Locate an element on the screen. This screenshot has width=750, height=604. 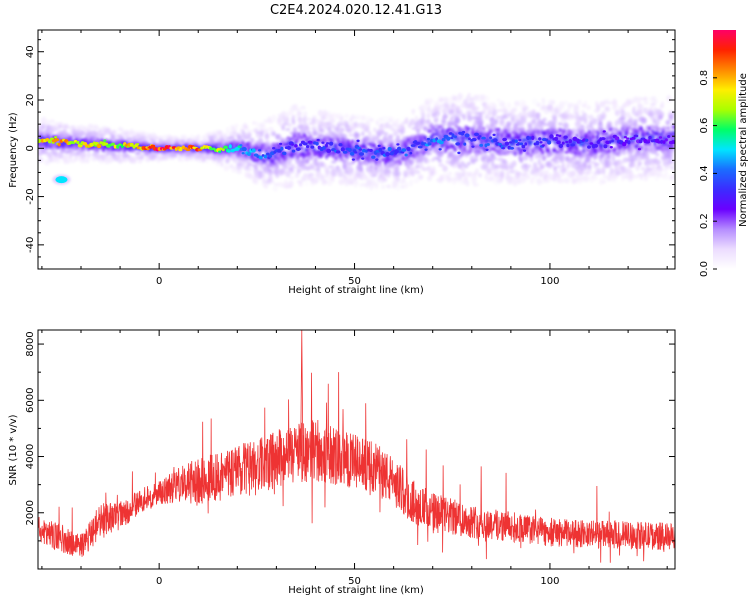
colorbar-tick-label: 0.6 is located at coordinates (704, 126).